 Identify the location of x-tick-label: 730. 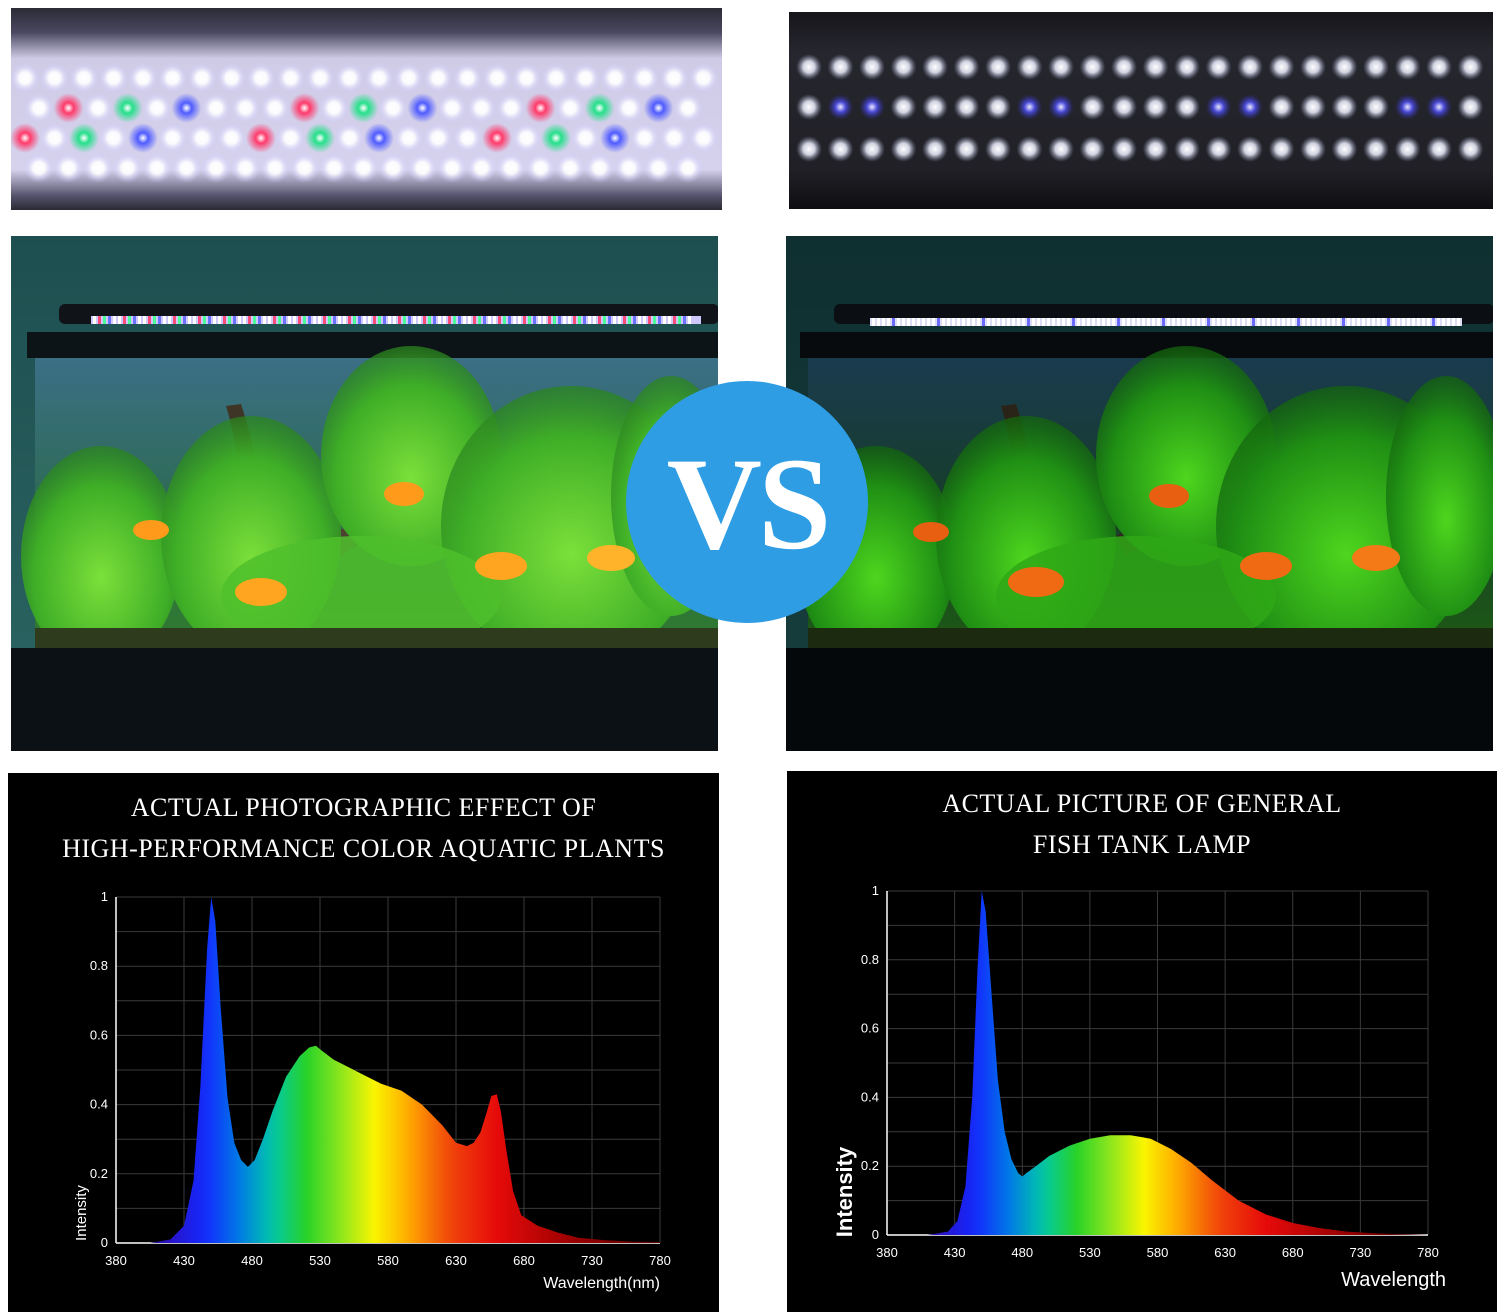
(1361, 1252).